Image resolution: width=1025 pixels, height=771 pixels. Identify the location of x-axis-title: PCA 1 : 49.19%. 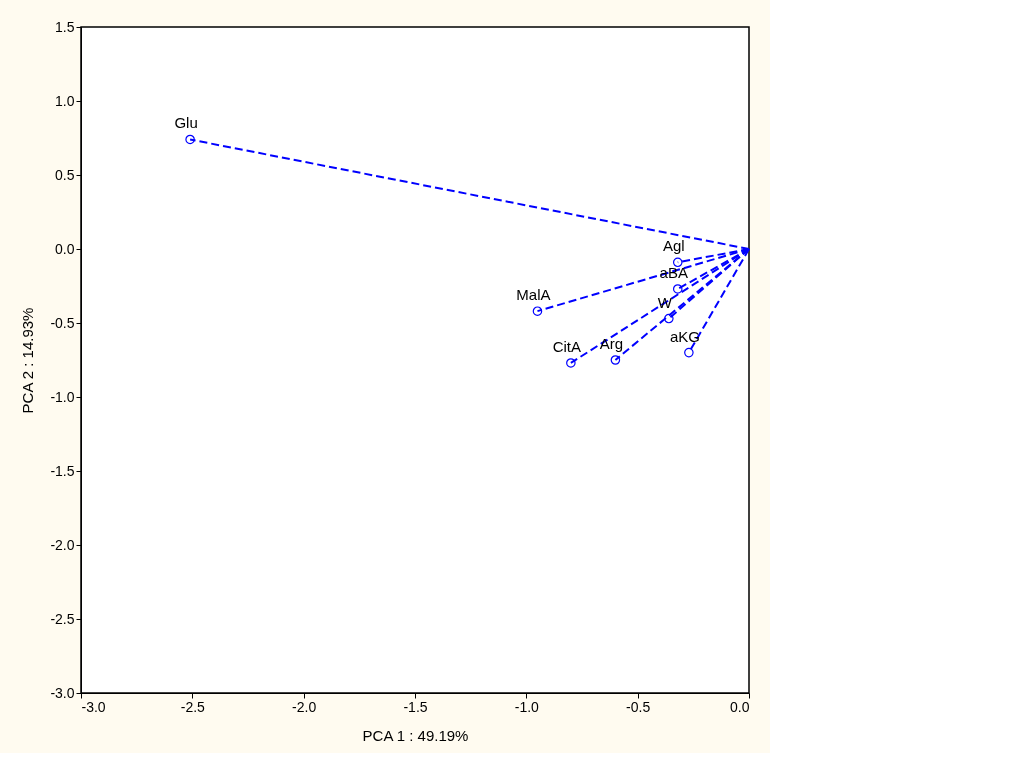
(415, 735).